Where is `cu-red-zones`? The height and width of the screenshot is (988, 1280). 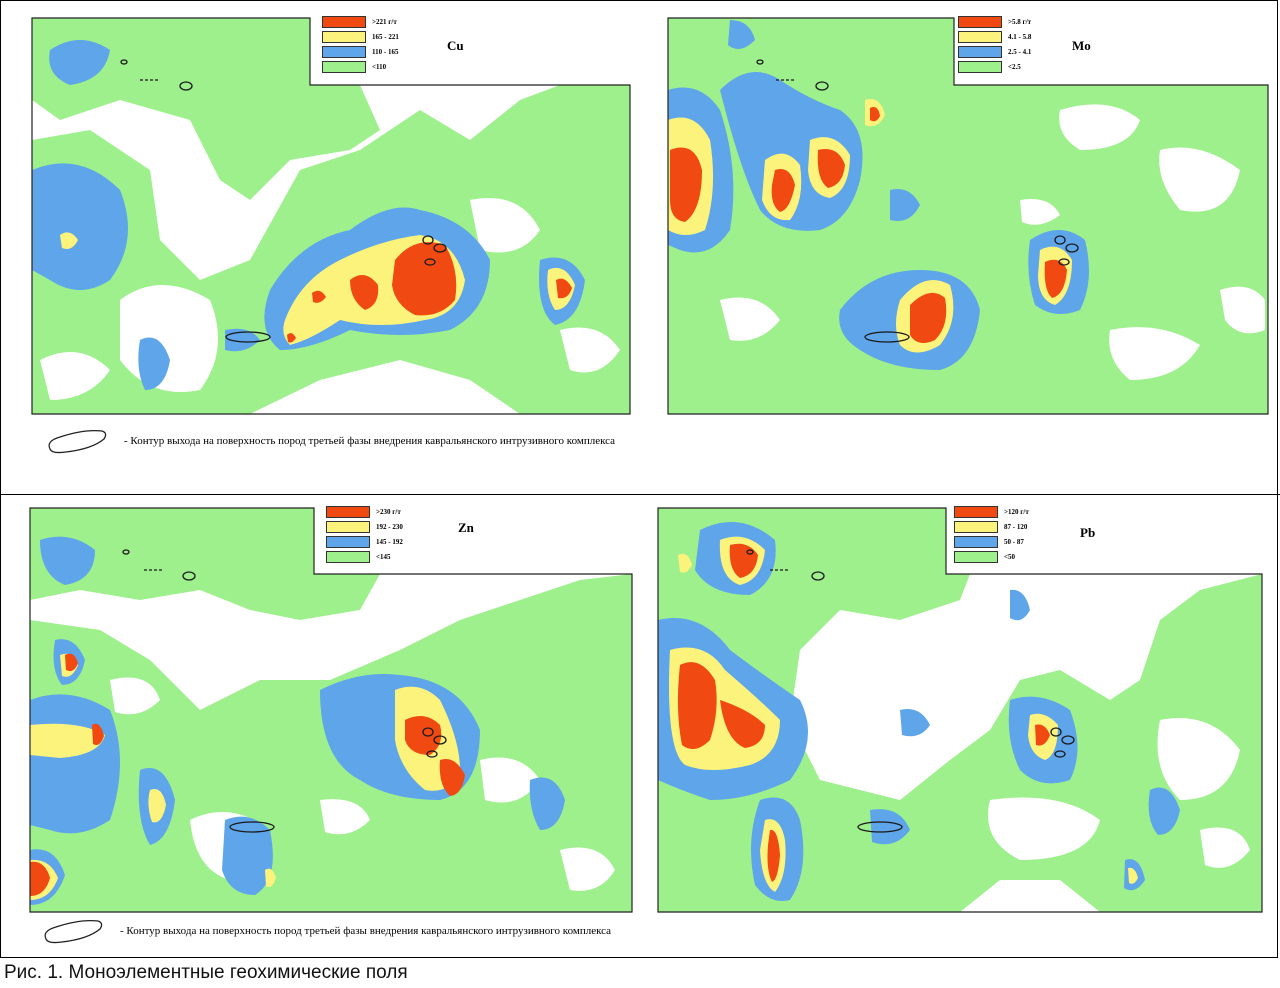
cu-red-zones is located at coordinates (429, 292).